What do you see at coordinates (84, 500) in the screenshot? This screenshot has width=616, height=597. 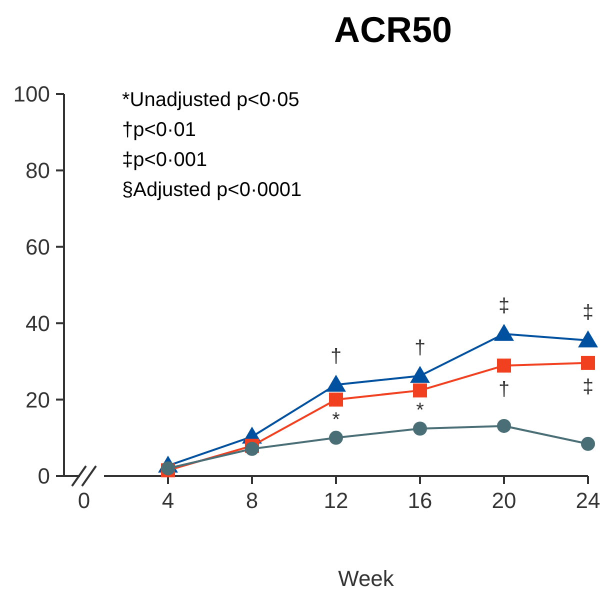 I see `x-tick-label: 0` at bounding box center [84, 500].